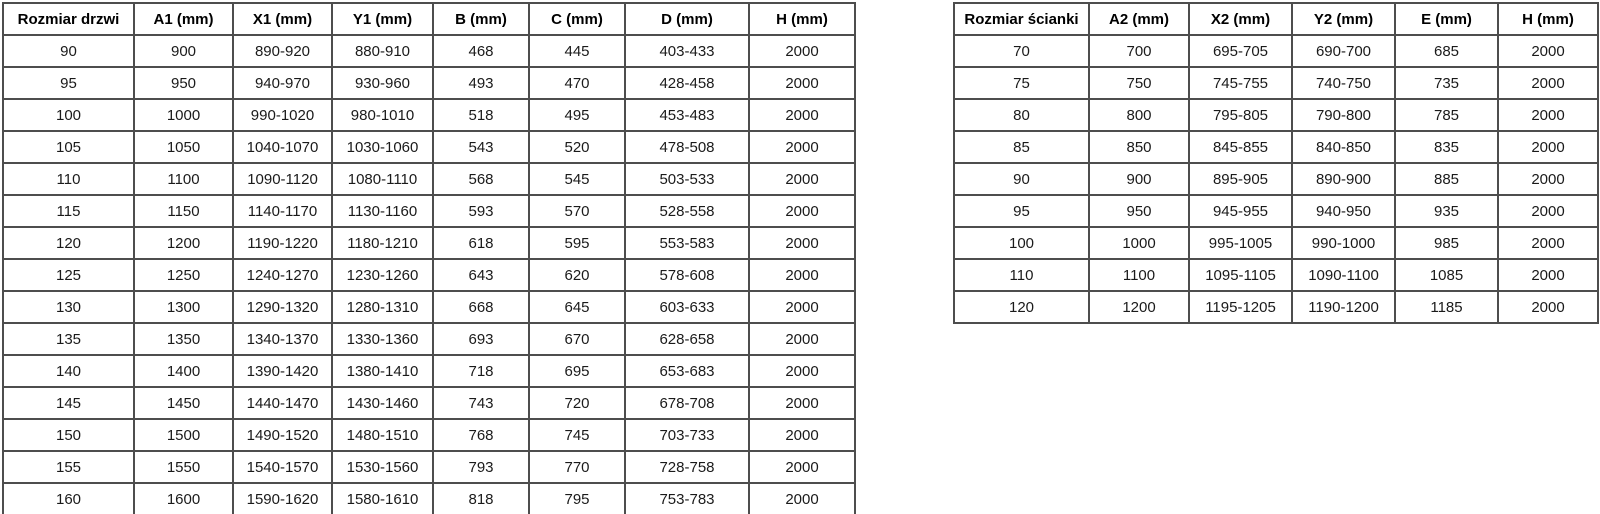  I want to click on table-cell: 743, so click(481, 403).